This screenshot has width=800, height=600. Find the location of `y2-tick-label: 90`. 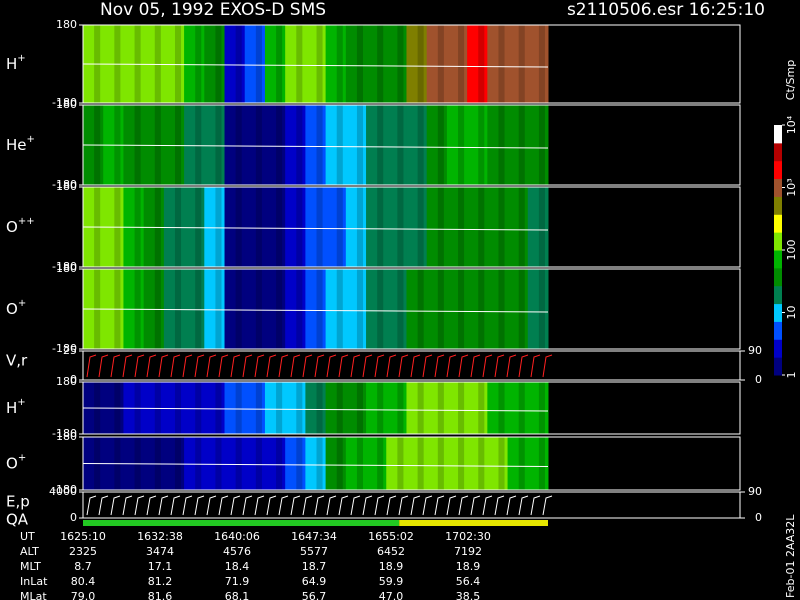

y2-tick-label: 90 is located at coordinates (755, 491).